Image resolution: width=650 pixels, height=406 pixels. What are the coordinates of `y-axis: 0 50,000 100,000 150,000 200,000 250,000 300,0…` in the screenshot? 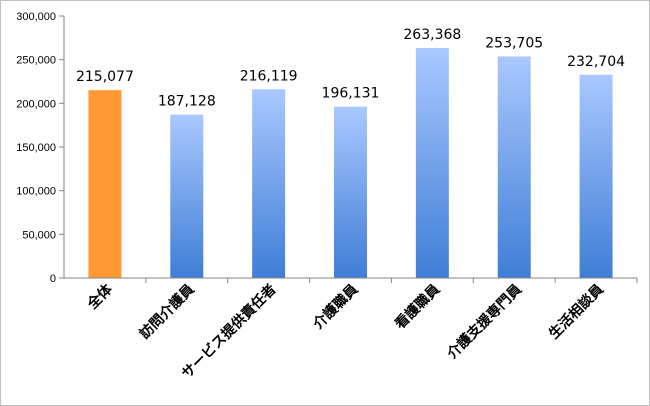 It's located at (40, 148).